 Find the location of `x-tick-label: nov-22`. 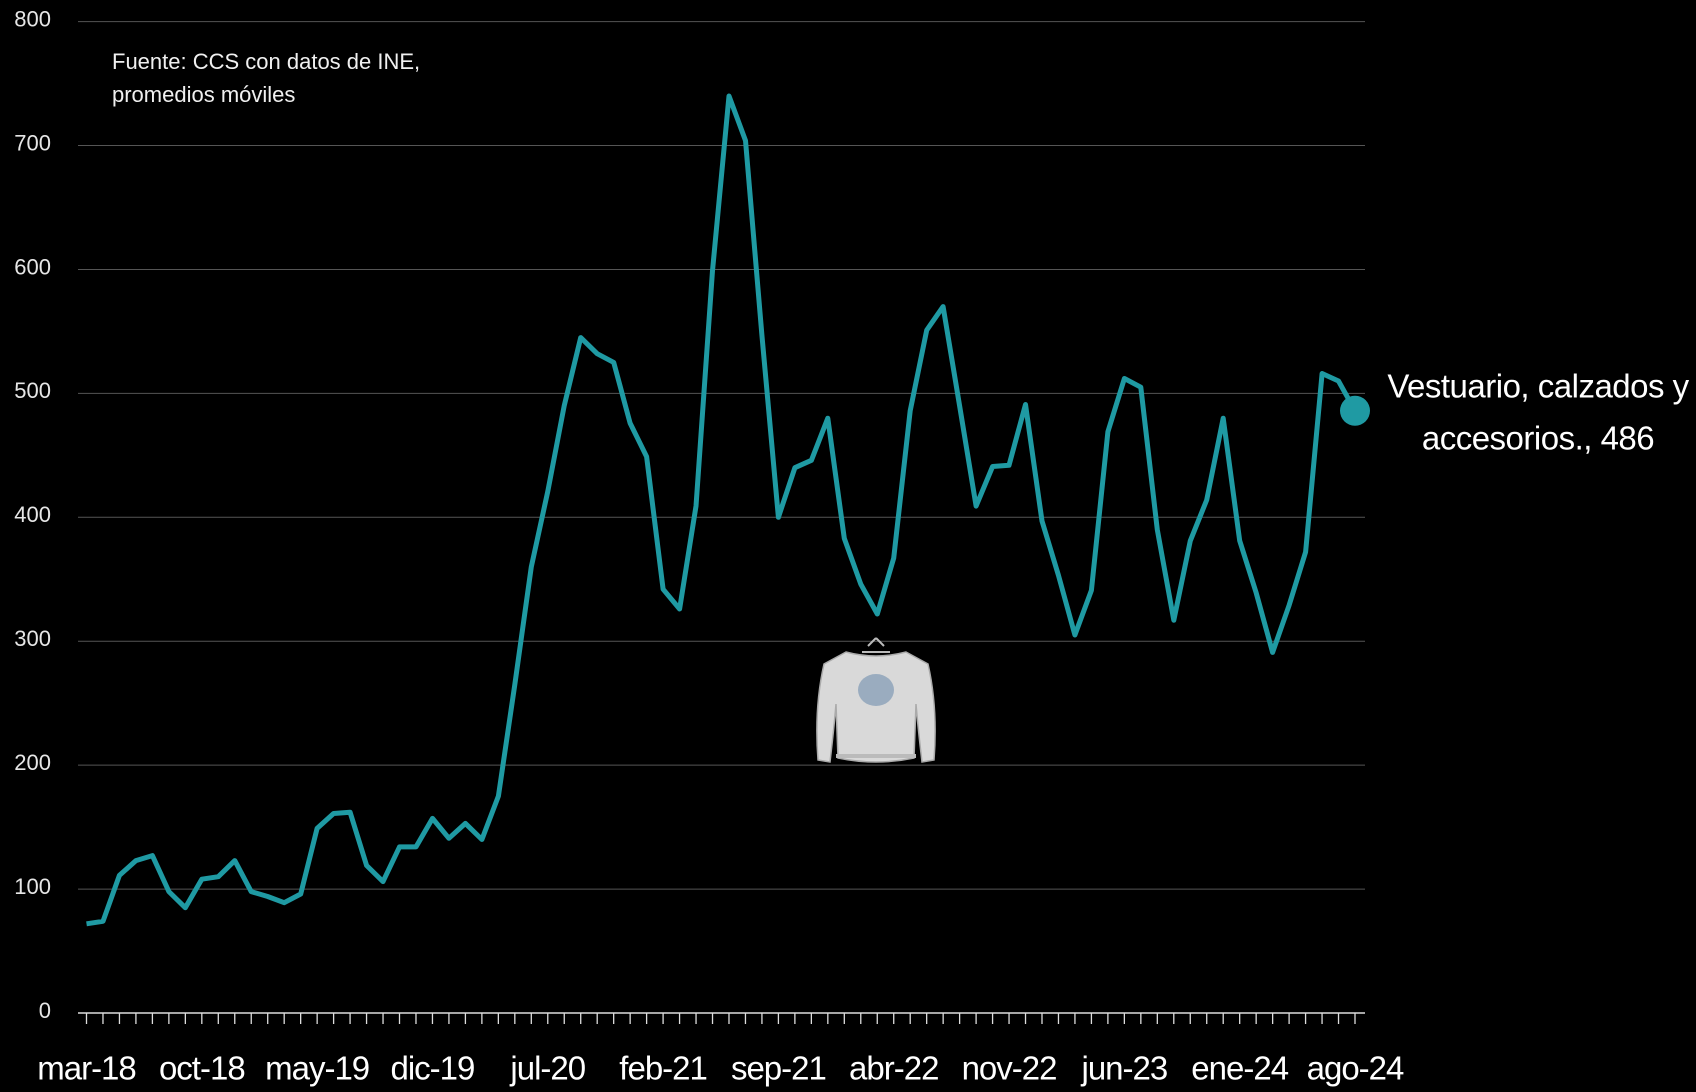

x-tick-label: nov-22 is located at coordinates (1009, 1068).